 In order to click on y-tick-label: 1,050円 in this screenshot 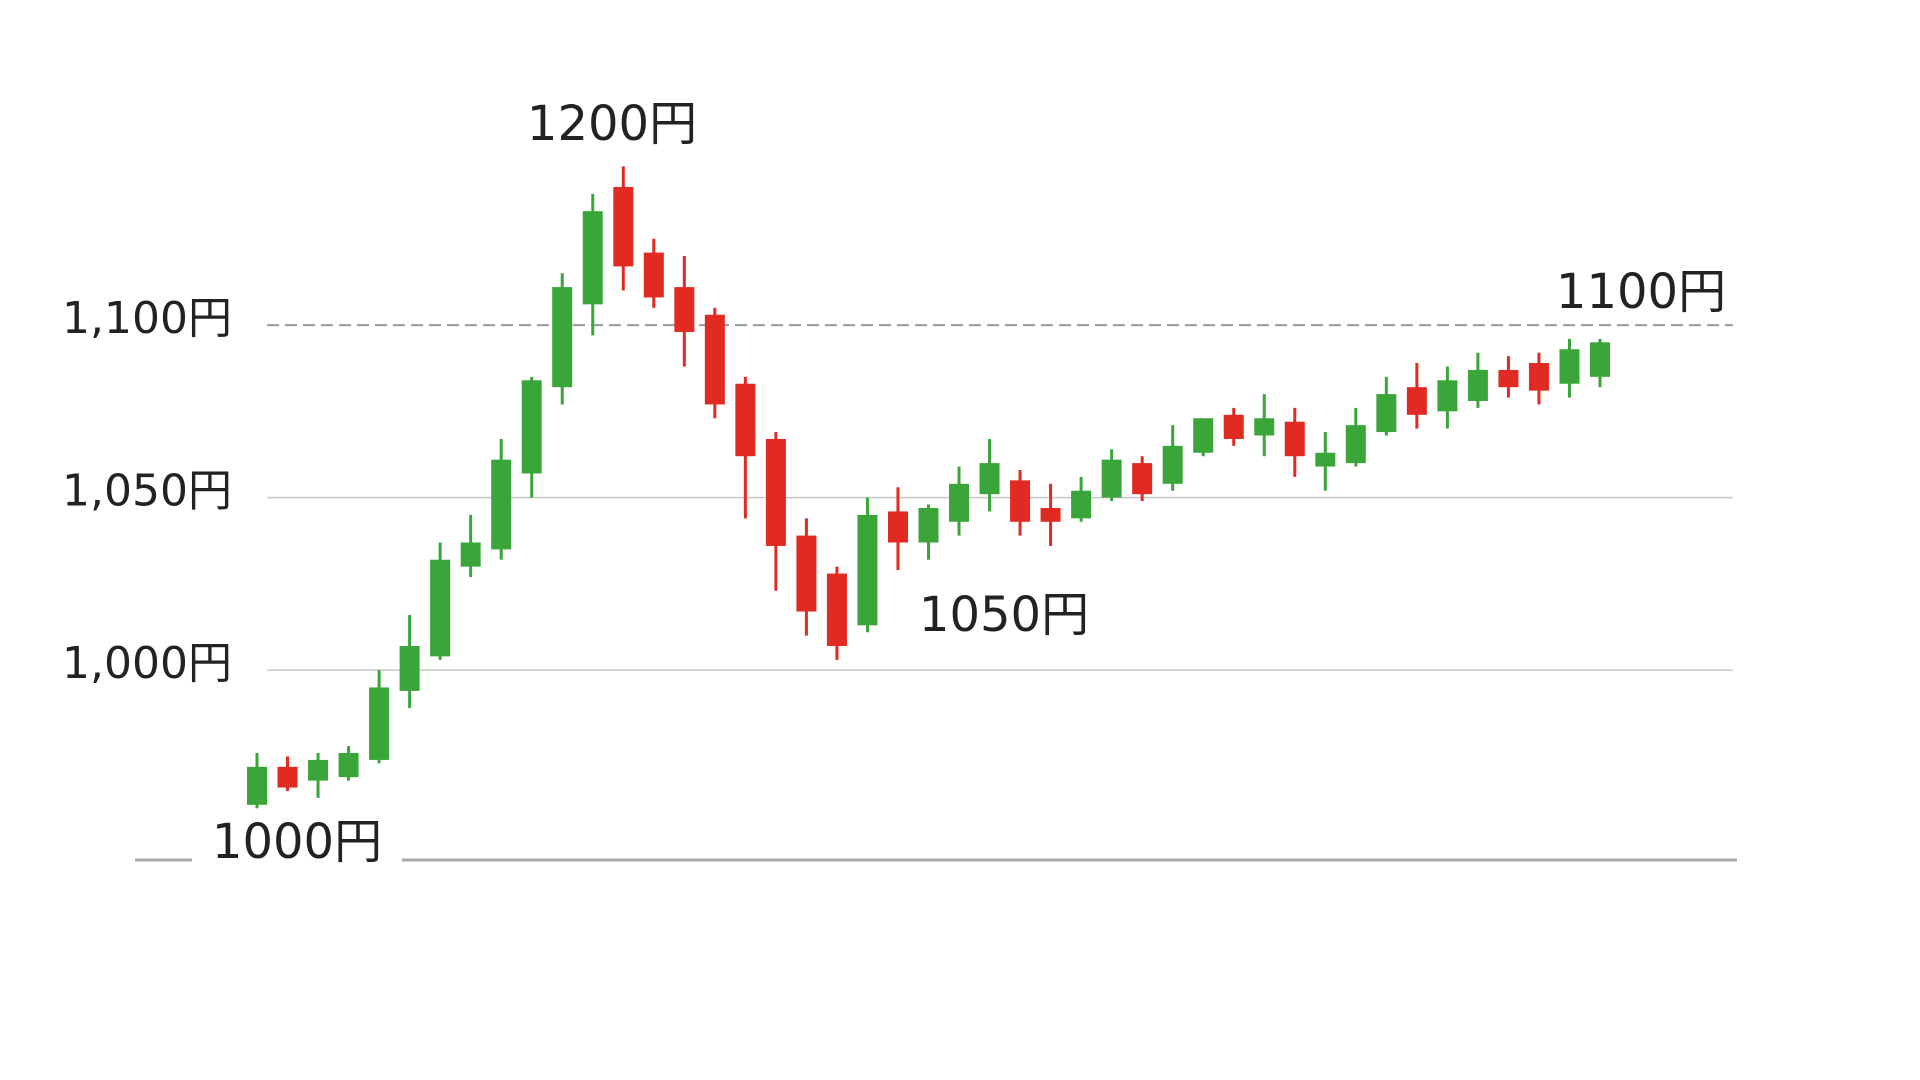, I will do `click(147, 491)`.